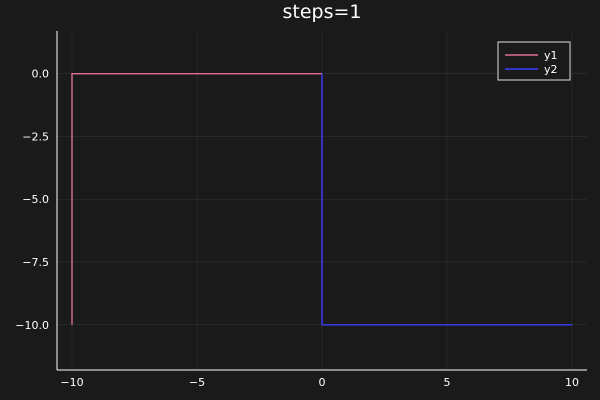 Image resolution: width=600 pixels, height=400 pixels. Describe the element at coordinates (447, 382) in the screenshot. I see `x-tick-label: 5` at that location.